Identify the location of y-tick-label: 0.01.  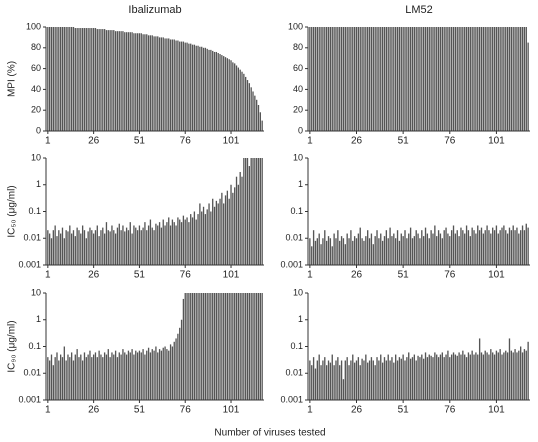
(294, 238).